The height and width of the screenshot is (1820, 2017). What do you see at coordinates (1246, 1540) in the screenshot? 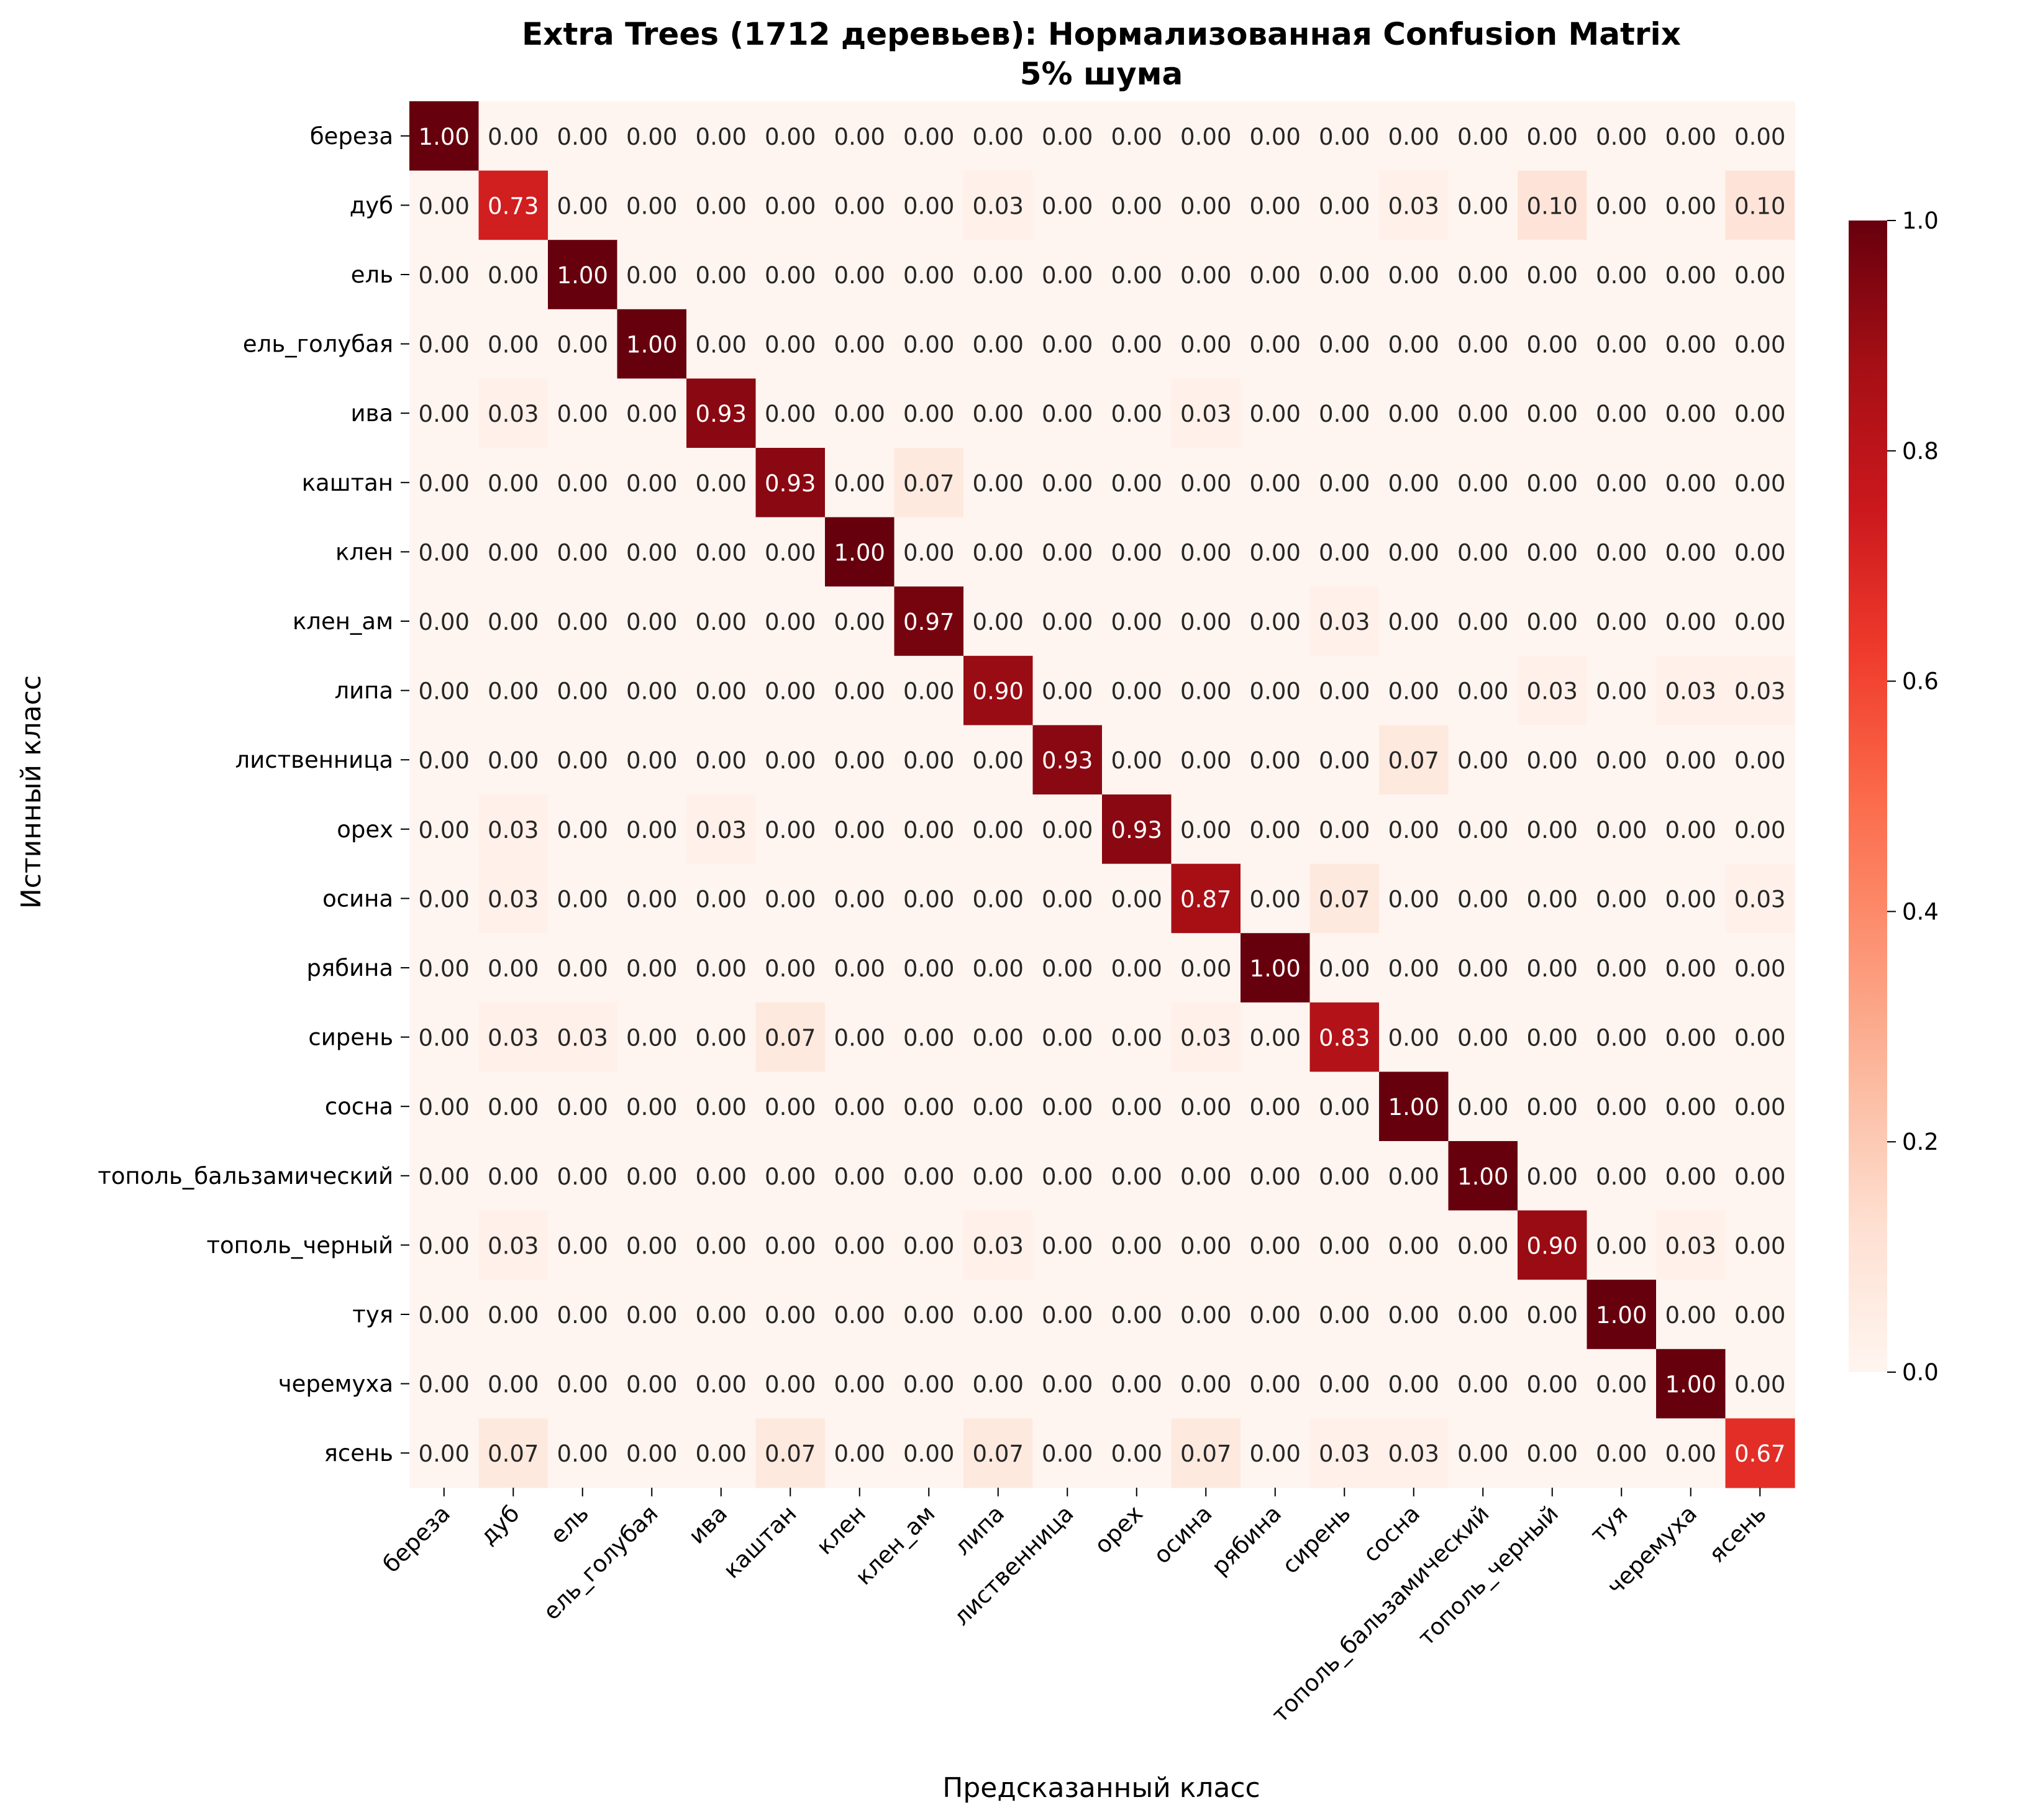
I see `x-tick-label: рябина` at bounding box center [1246, 1540].